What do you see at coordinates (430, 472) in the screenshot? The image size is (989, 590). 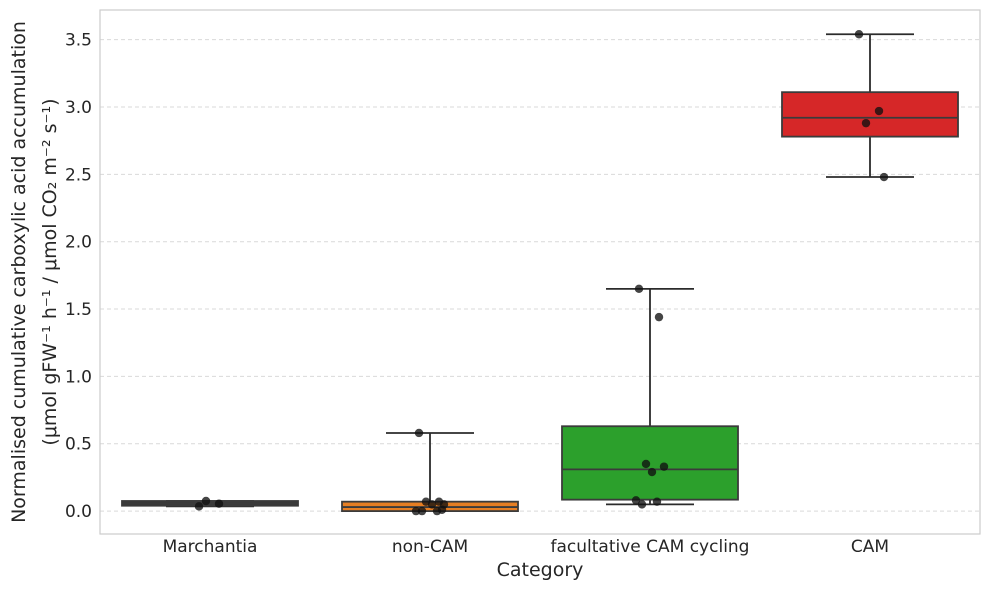 I see `box-non-cam` at bounding box center [430, 472].